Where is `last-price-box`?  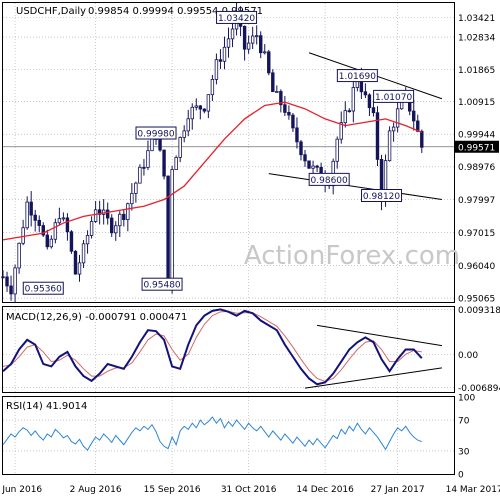 last-price-box is located at coordinates (477, 146).